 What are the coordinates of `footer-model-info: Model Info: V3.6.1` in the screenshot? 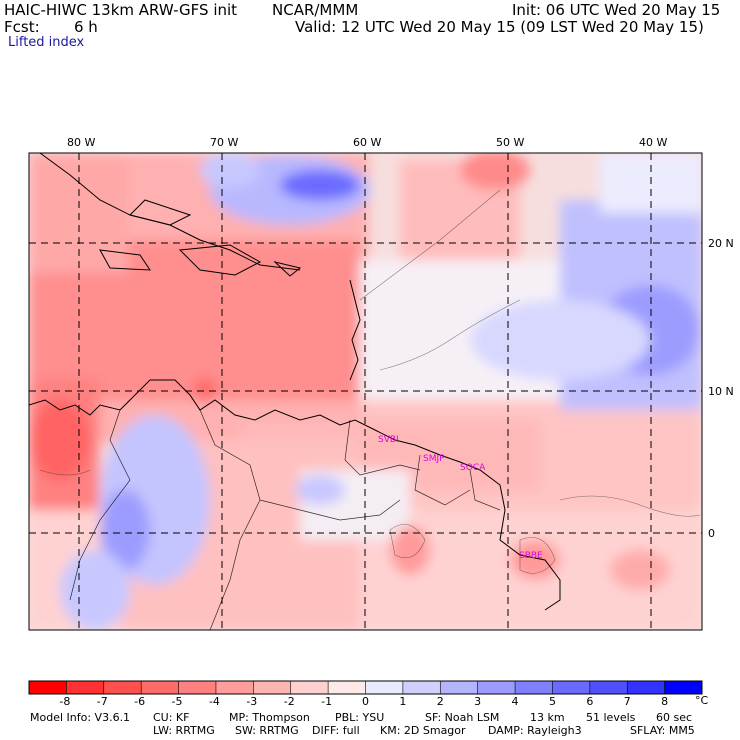 It's located at (80, 717).